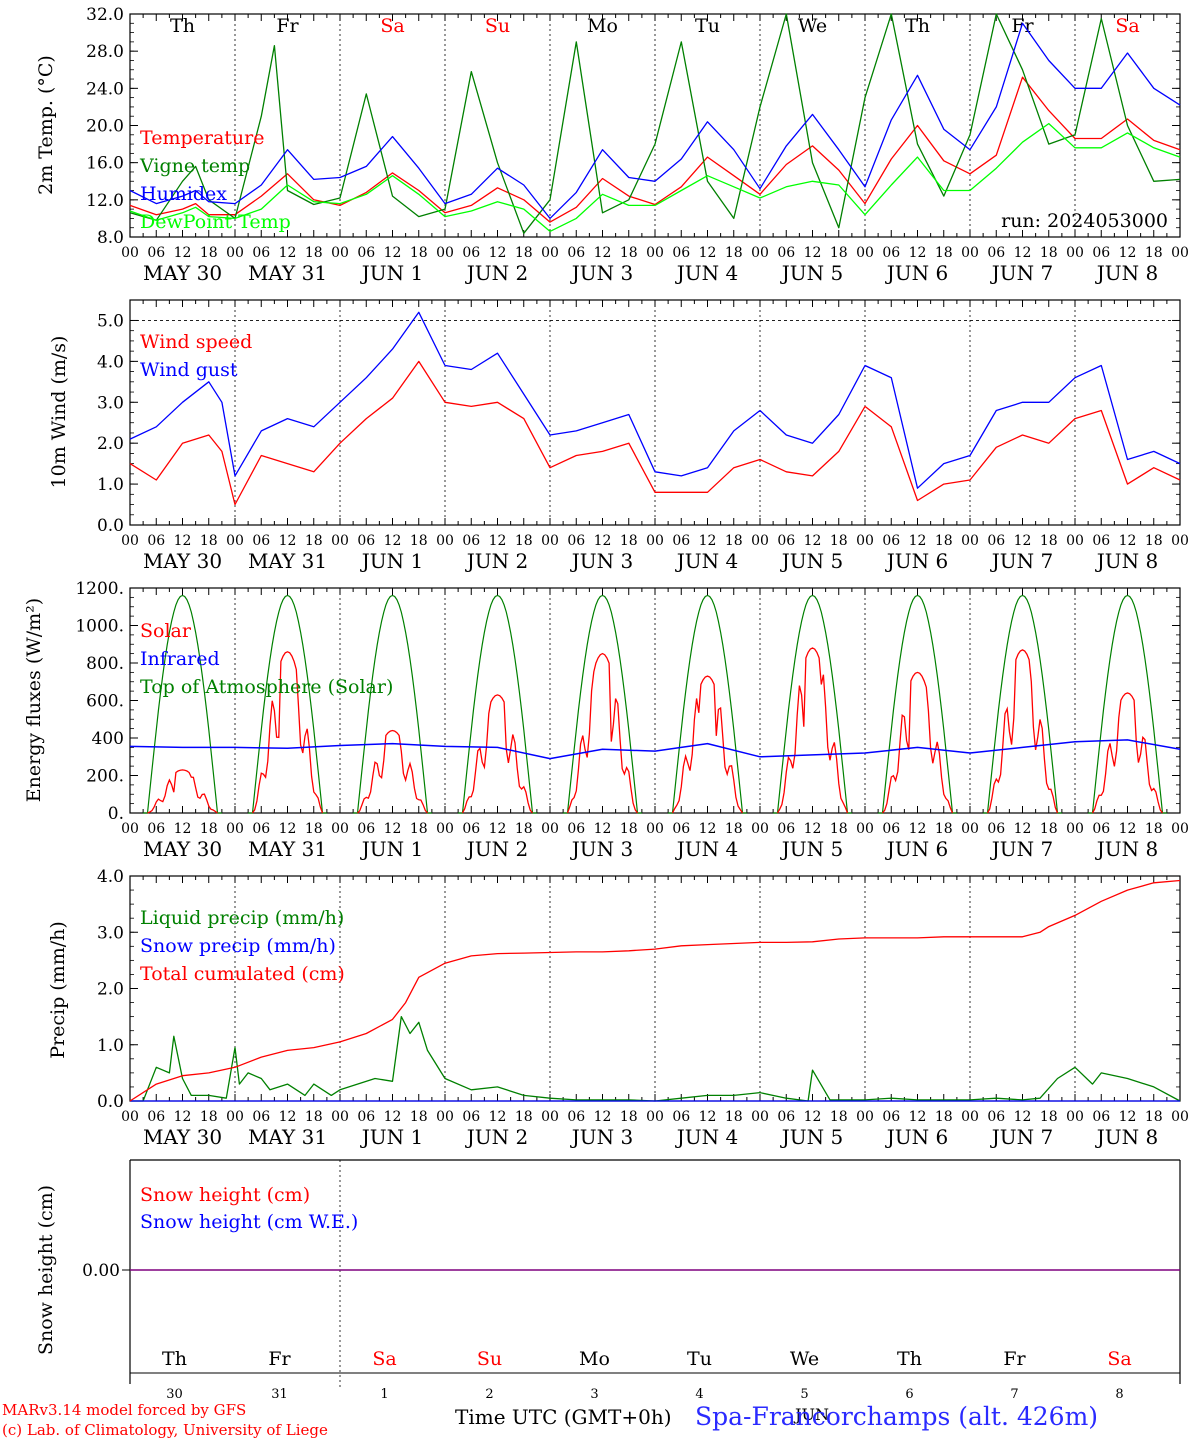 The image size is (1194, 1440). I want to click on precip-date-label: JUN 3, so click(601, 1137).